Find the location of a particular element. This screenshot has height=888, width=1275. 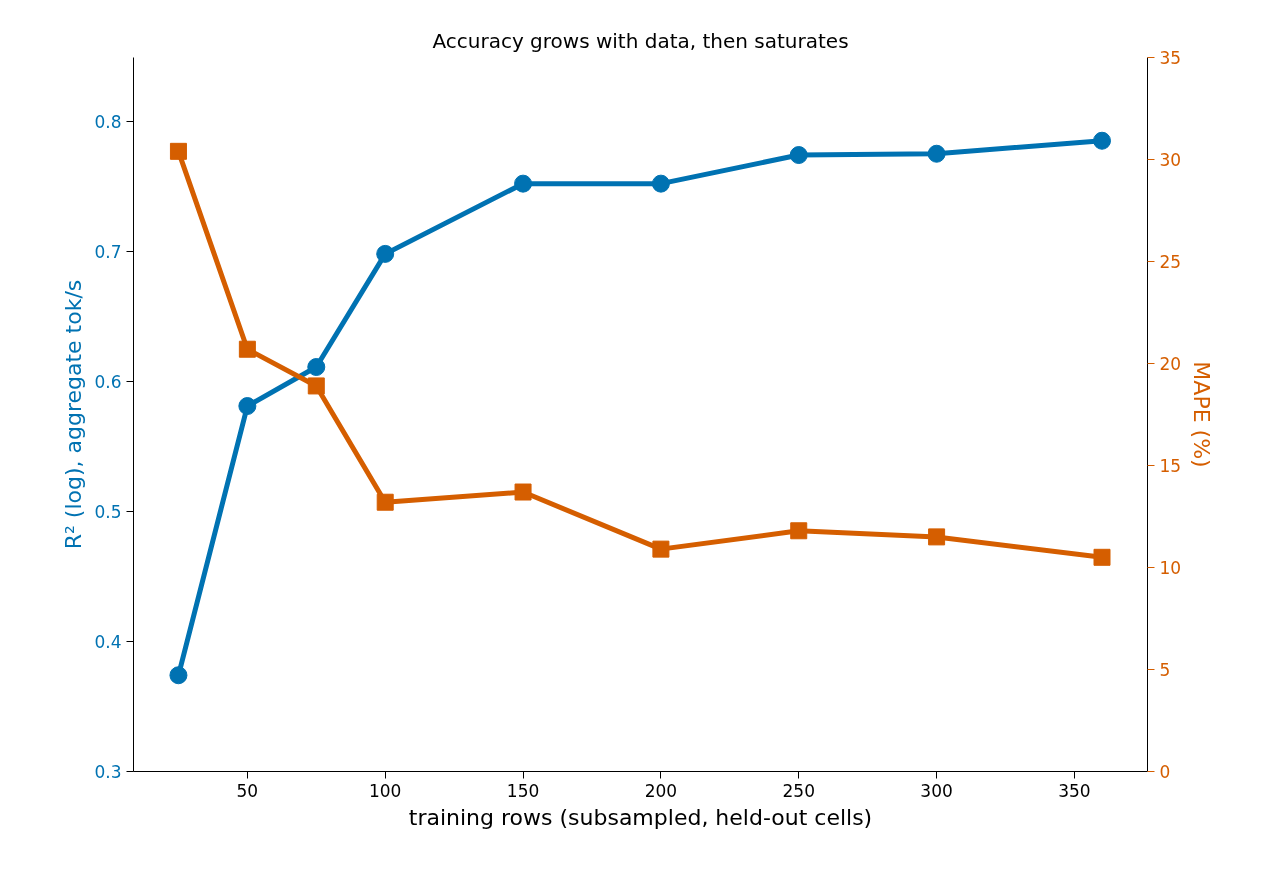

x-tick-label: 150 is located at coordinates (523, 790).